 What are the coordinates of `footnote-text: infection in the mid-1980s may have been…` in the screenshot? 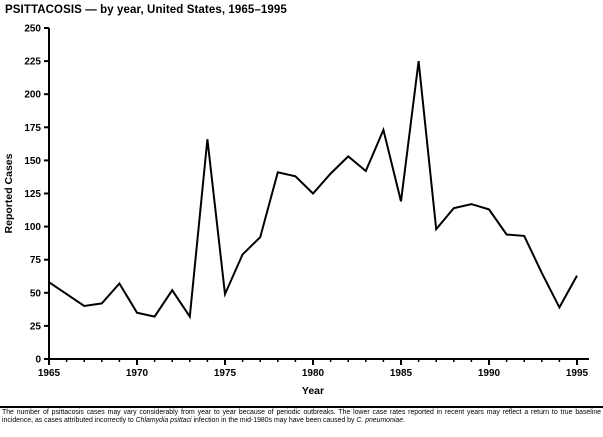 It's located at (274, 420).